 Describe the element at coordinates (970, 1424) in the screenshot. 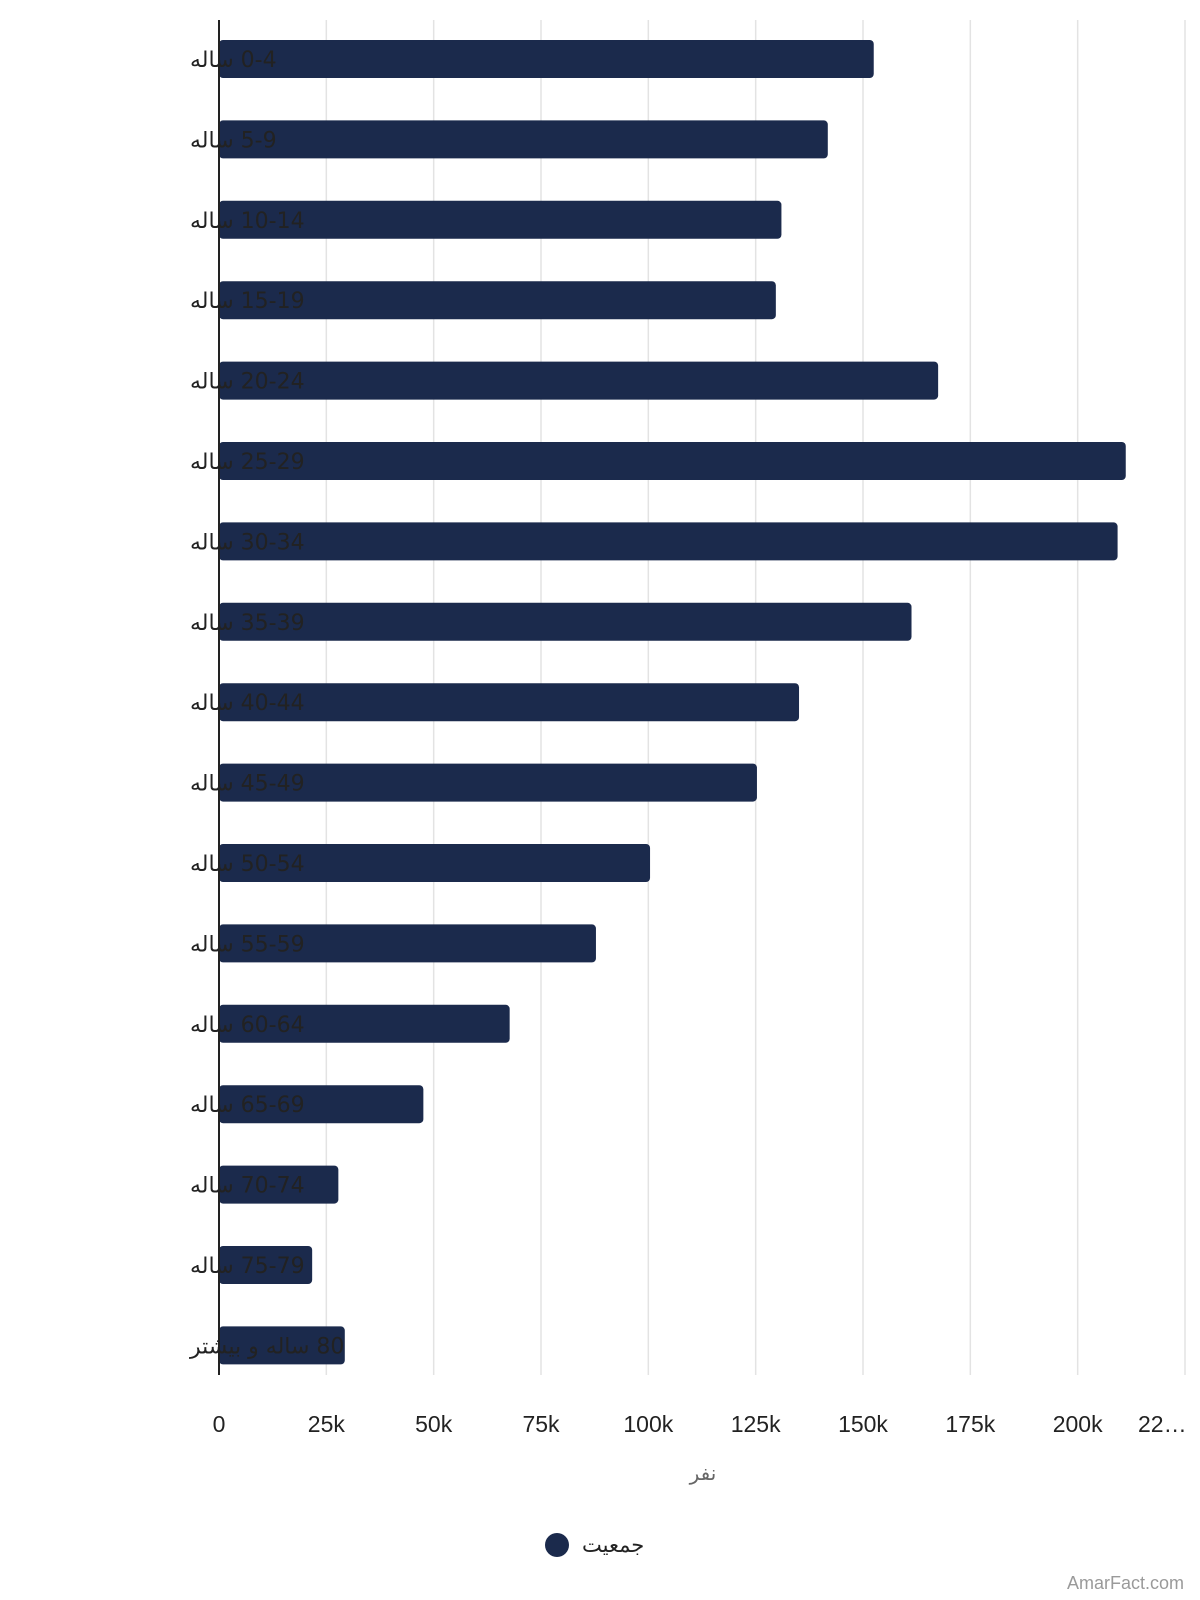

I see `x-tick-label: 175k` at that location.